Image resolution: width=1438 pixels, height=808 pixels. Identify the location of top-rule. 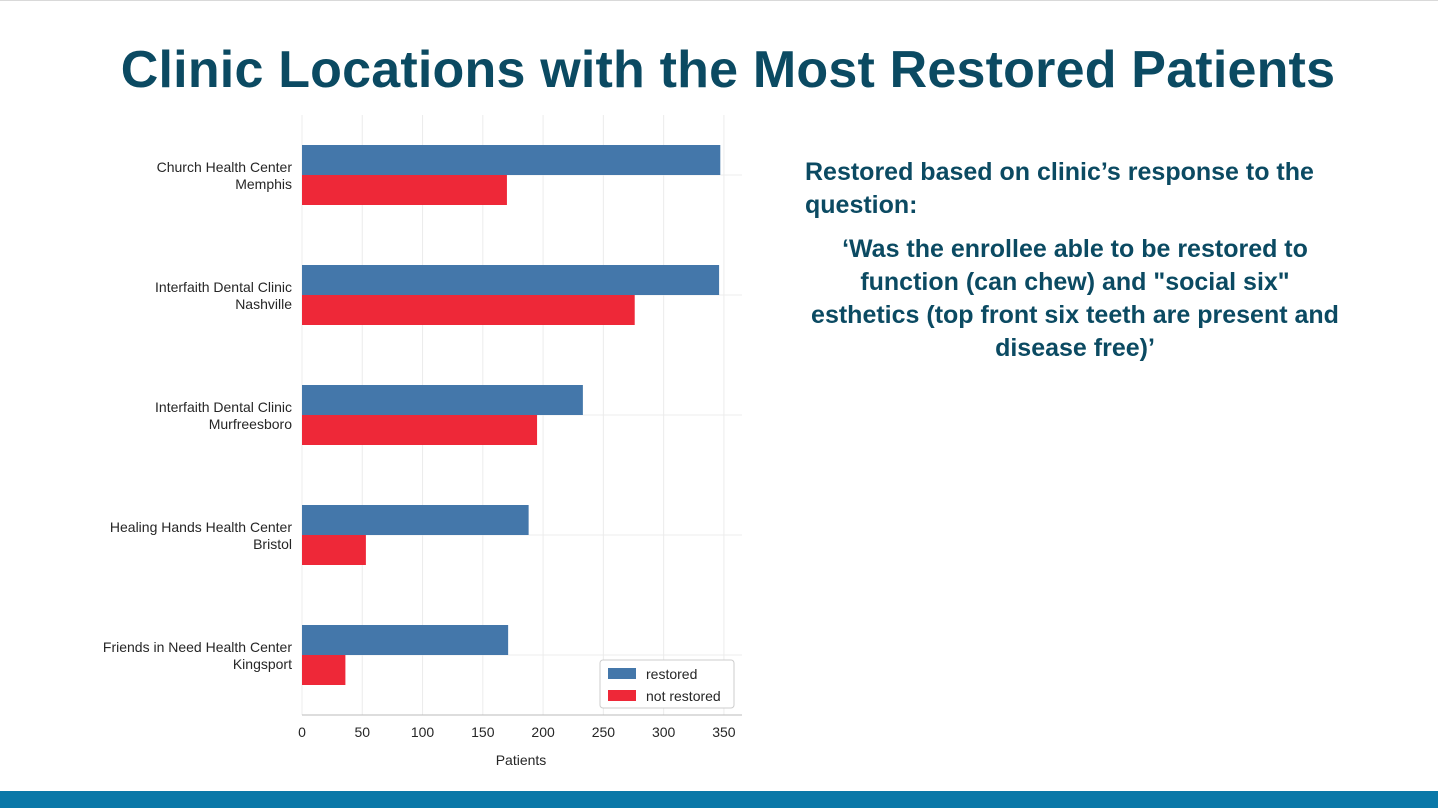
(719, 0).